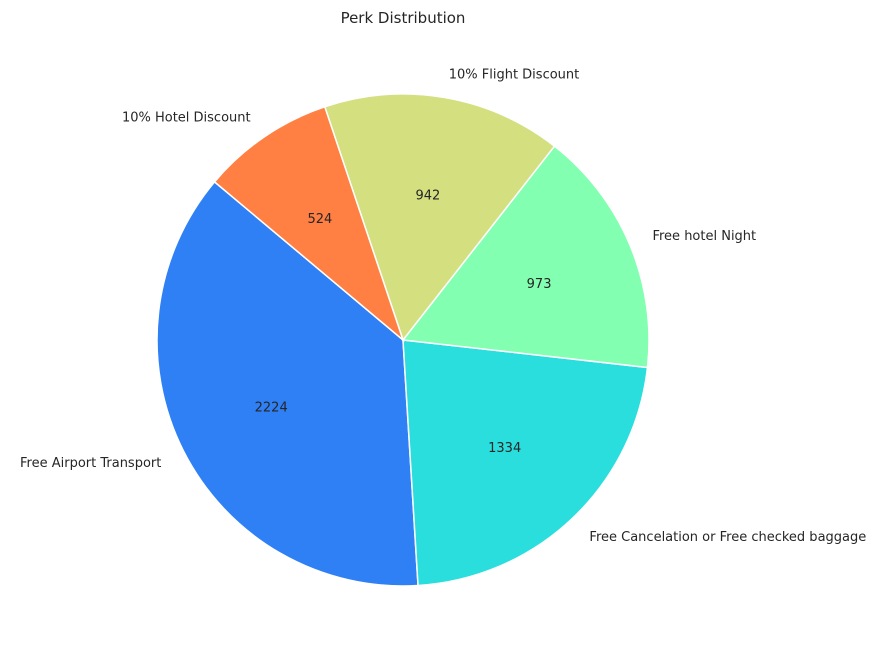 The height and width of the screenshot is (658, 896). I want to click on pie-slice-free-hotel-night, so click(525, 257).